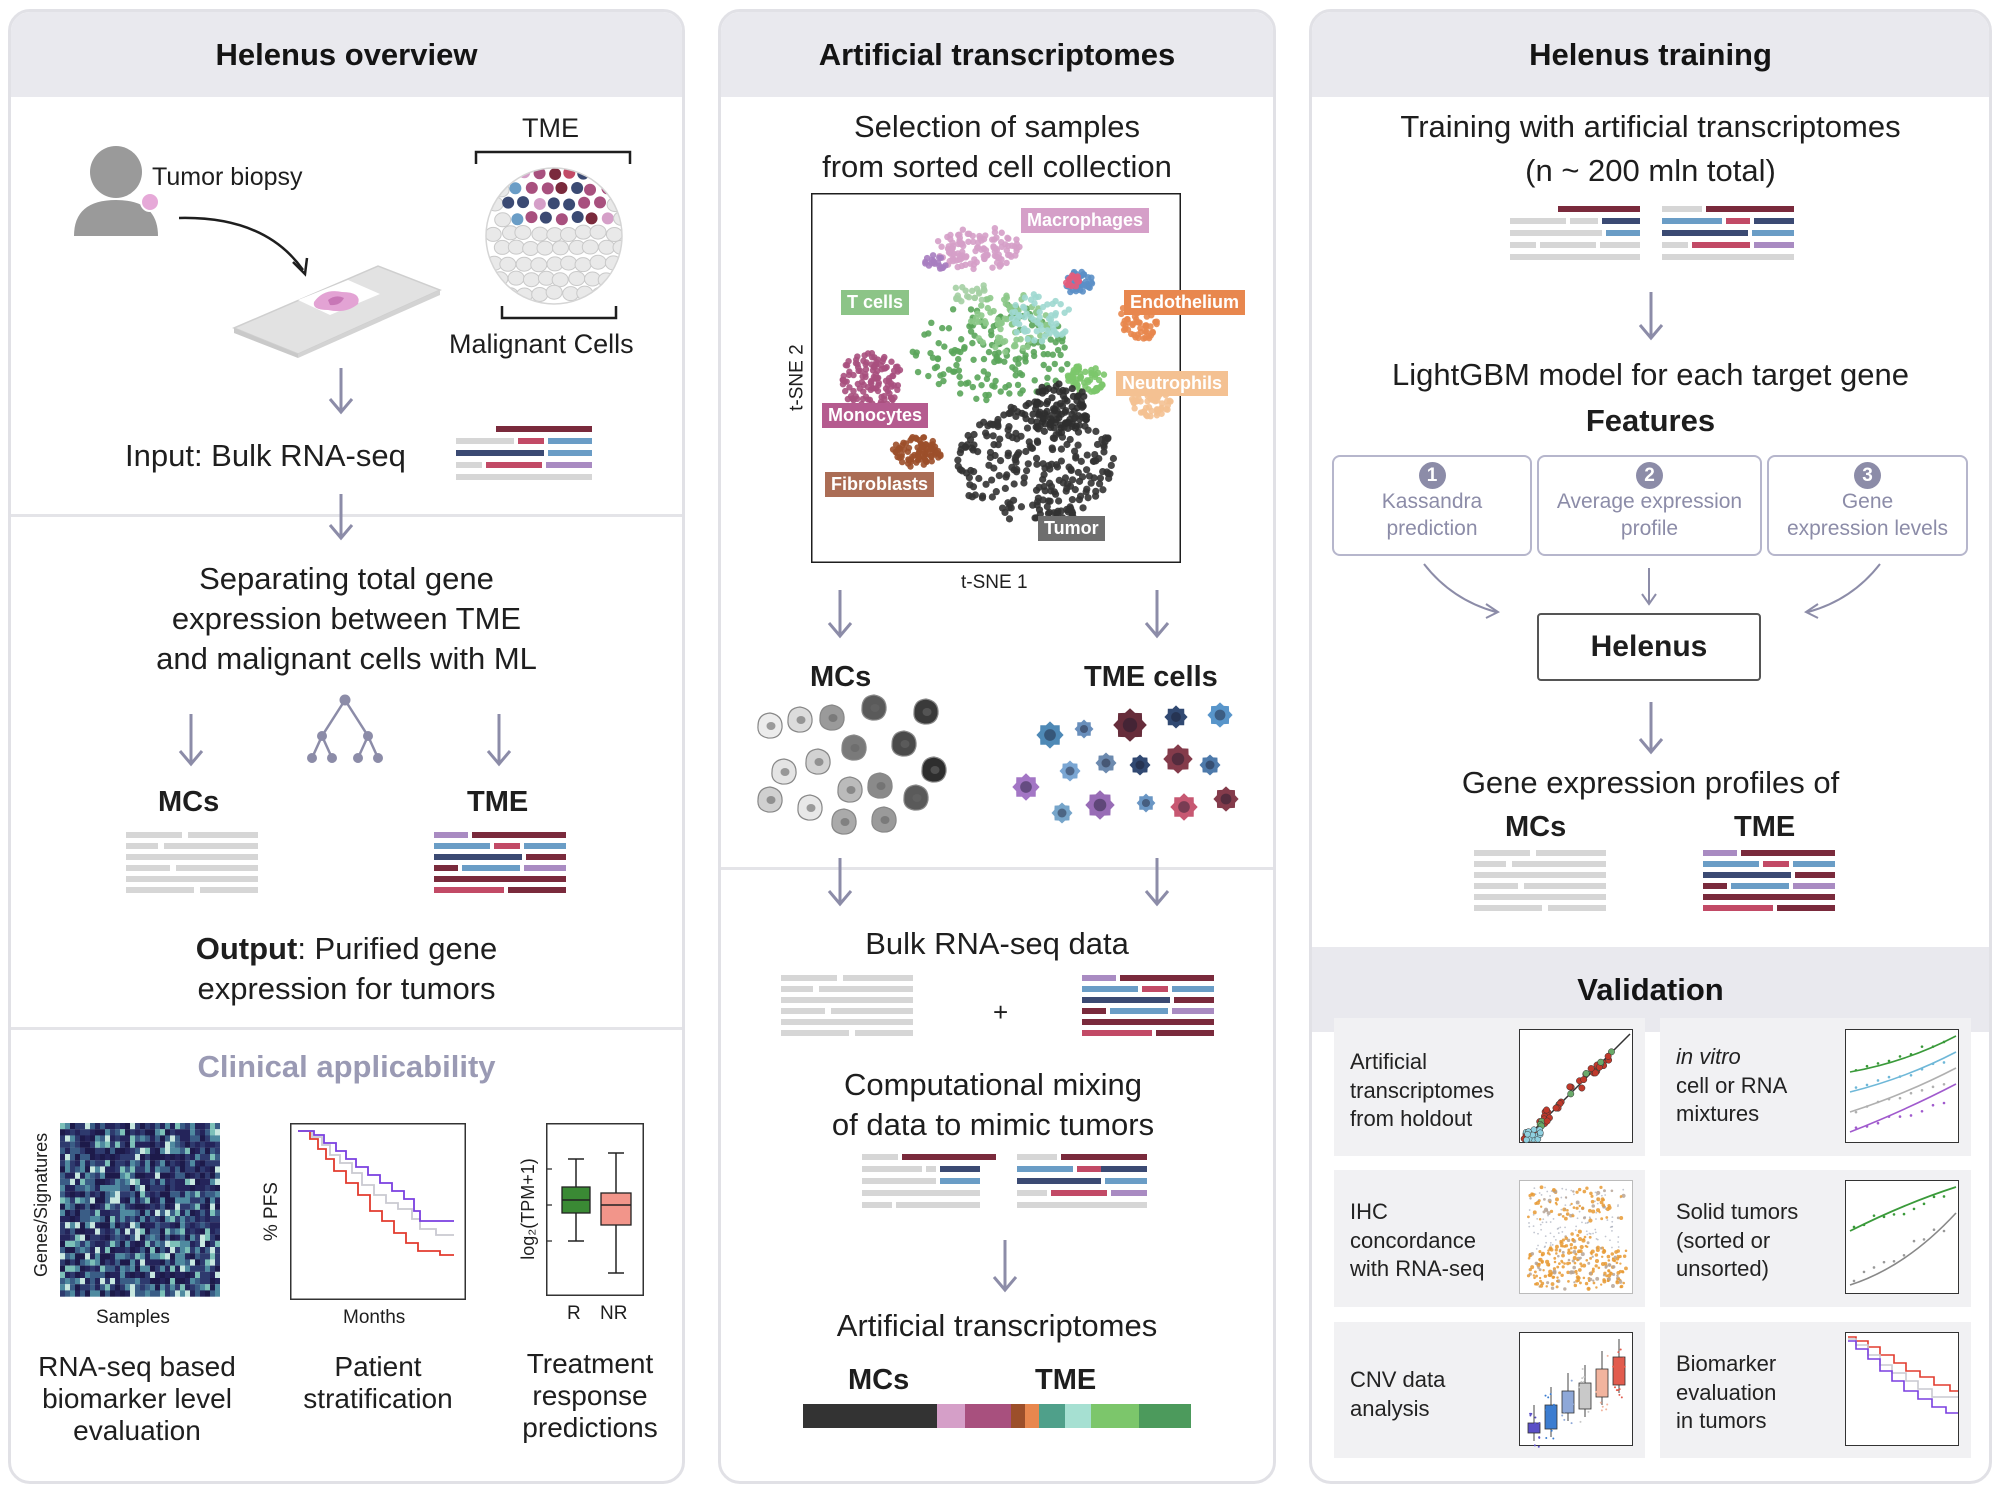 The image size is (1998, 1488). Describe the element at coordinates (1815, 1390) in the screenshot. I see `validation-card-biomarker: Biomarker evaluation in tumors` at that location.